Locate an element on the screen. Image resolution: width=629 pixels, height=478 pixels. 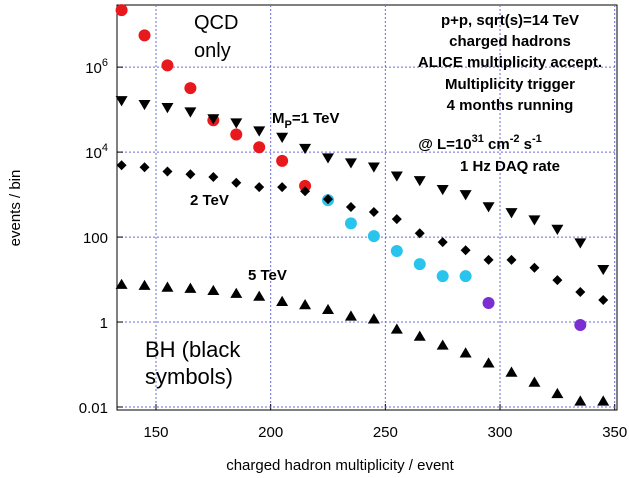
x-tick-label: 300 is located at coordinates (500, 432).